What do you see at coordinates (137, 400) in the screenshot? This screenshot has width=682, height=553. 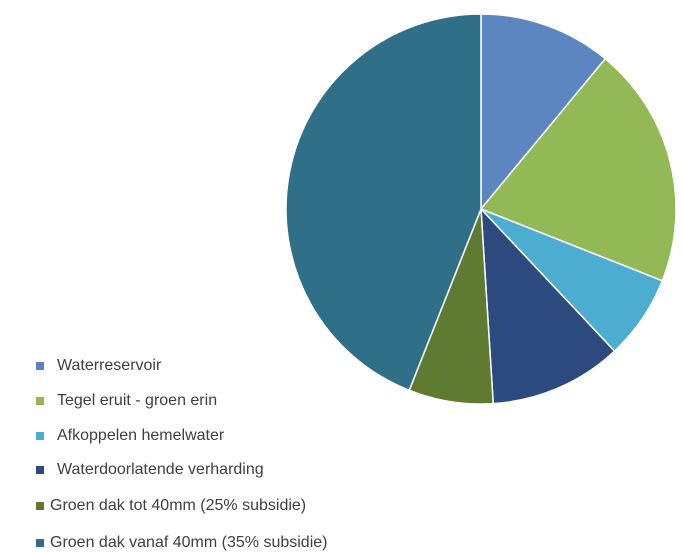 I see `legend-label: Tegel eruit - groen erin` at bounding box center [137, 400].